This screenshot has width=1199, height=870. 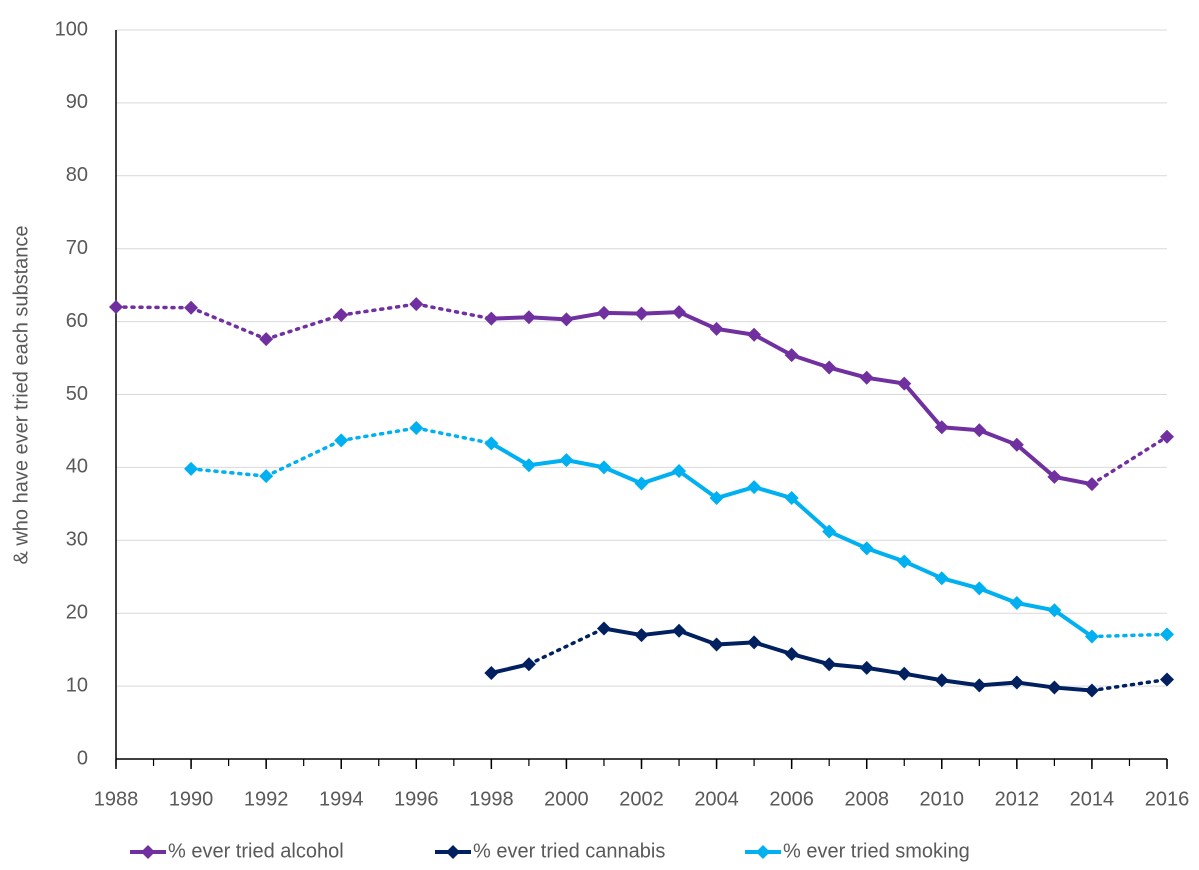 I want to click on legend-label: % ever tried smoking, so click(x=876, y=851).